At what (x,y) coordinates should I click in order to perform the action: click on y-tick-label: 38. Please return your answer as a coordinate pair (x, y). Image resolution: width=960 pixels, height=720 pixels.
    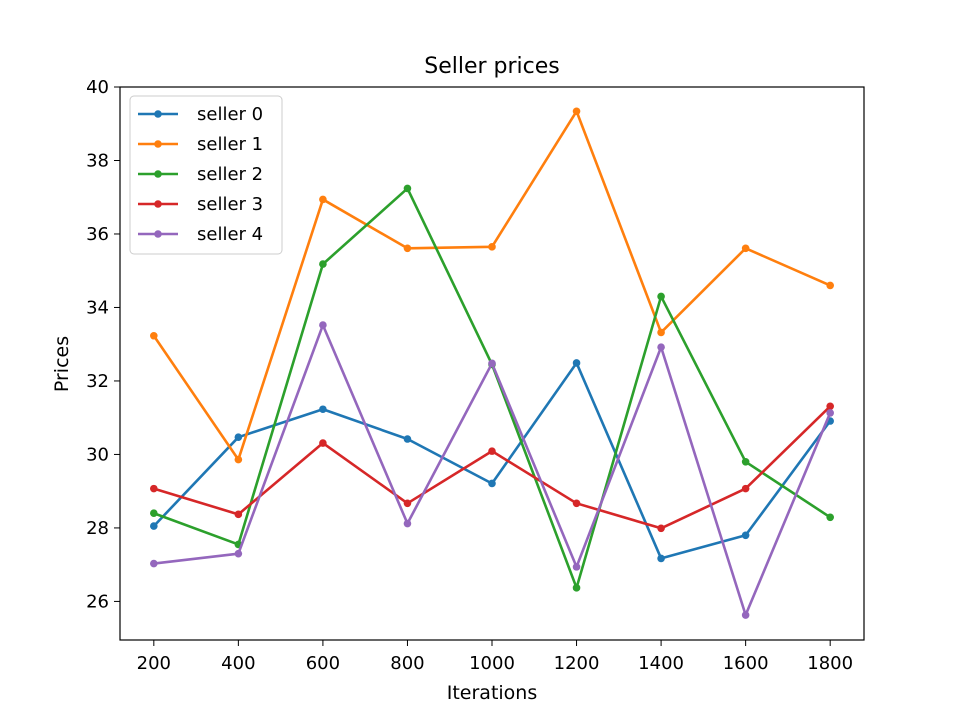
    Looking at the image, I should click on (97, 160).